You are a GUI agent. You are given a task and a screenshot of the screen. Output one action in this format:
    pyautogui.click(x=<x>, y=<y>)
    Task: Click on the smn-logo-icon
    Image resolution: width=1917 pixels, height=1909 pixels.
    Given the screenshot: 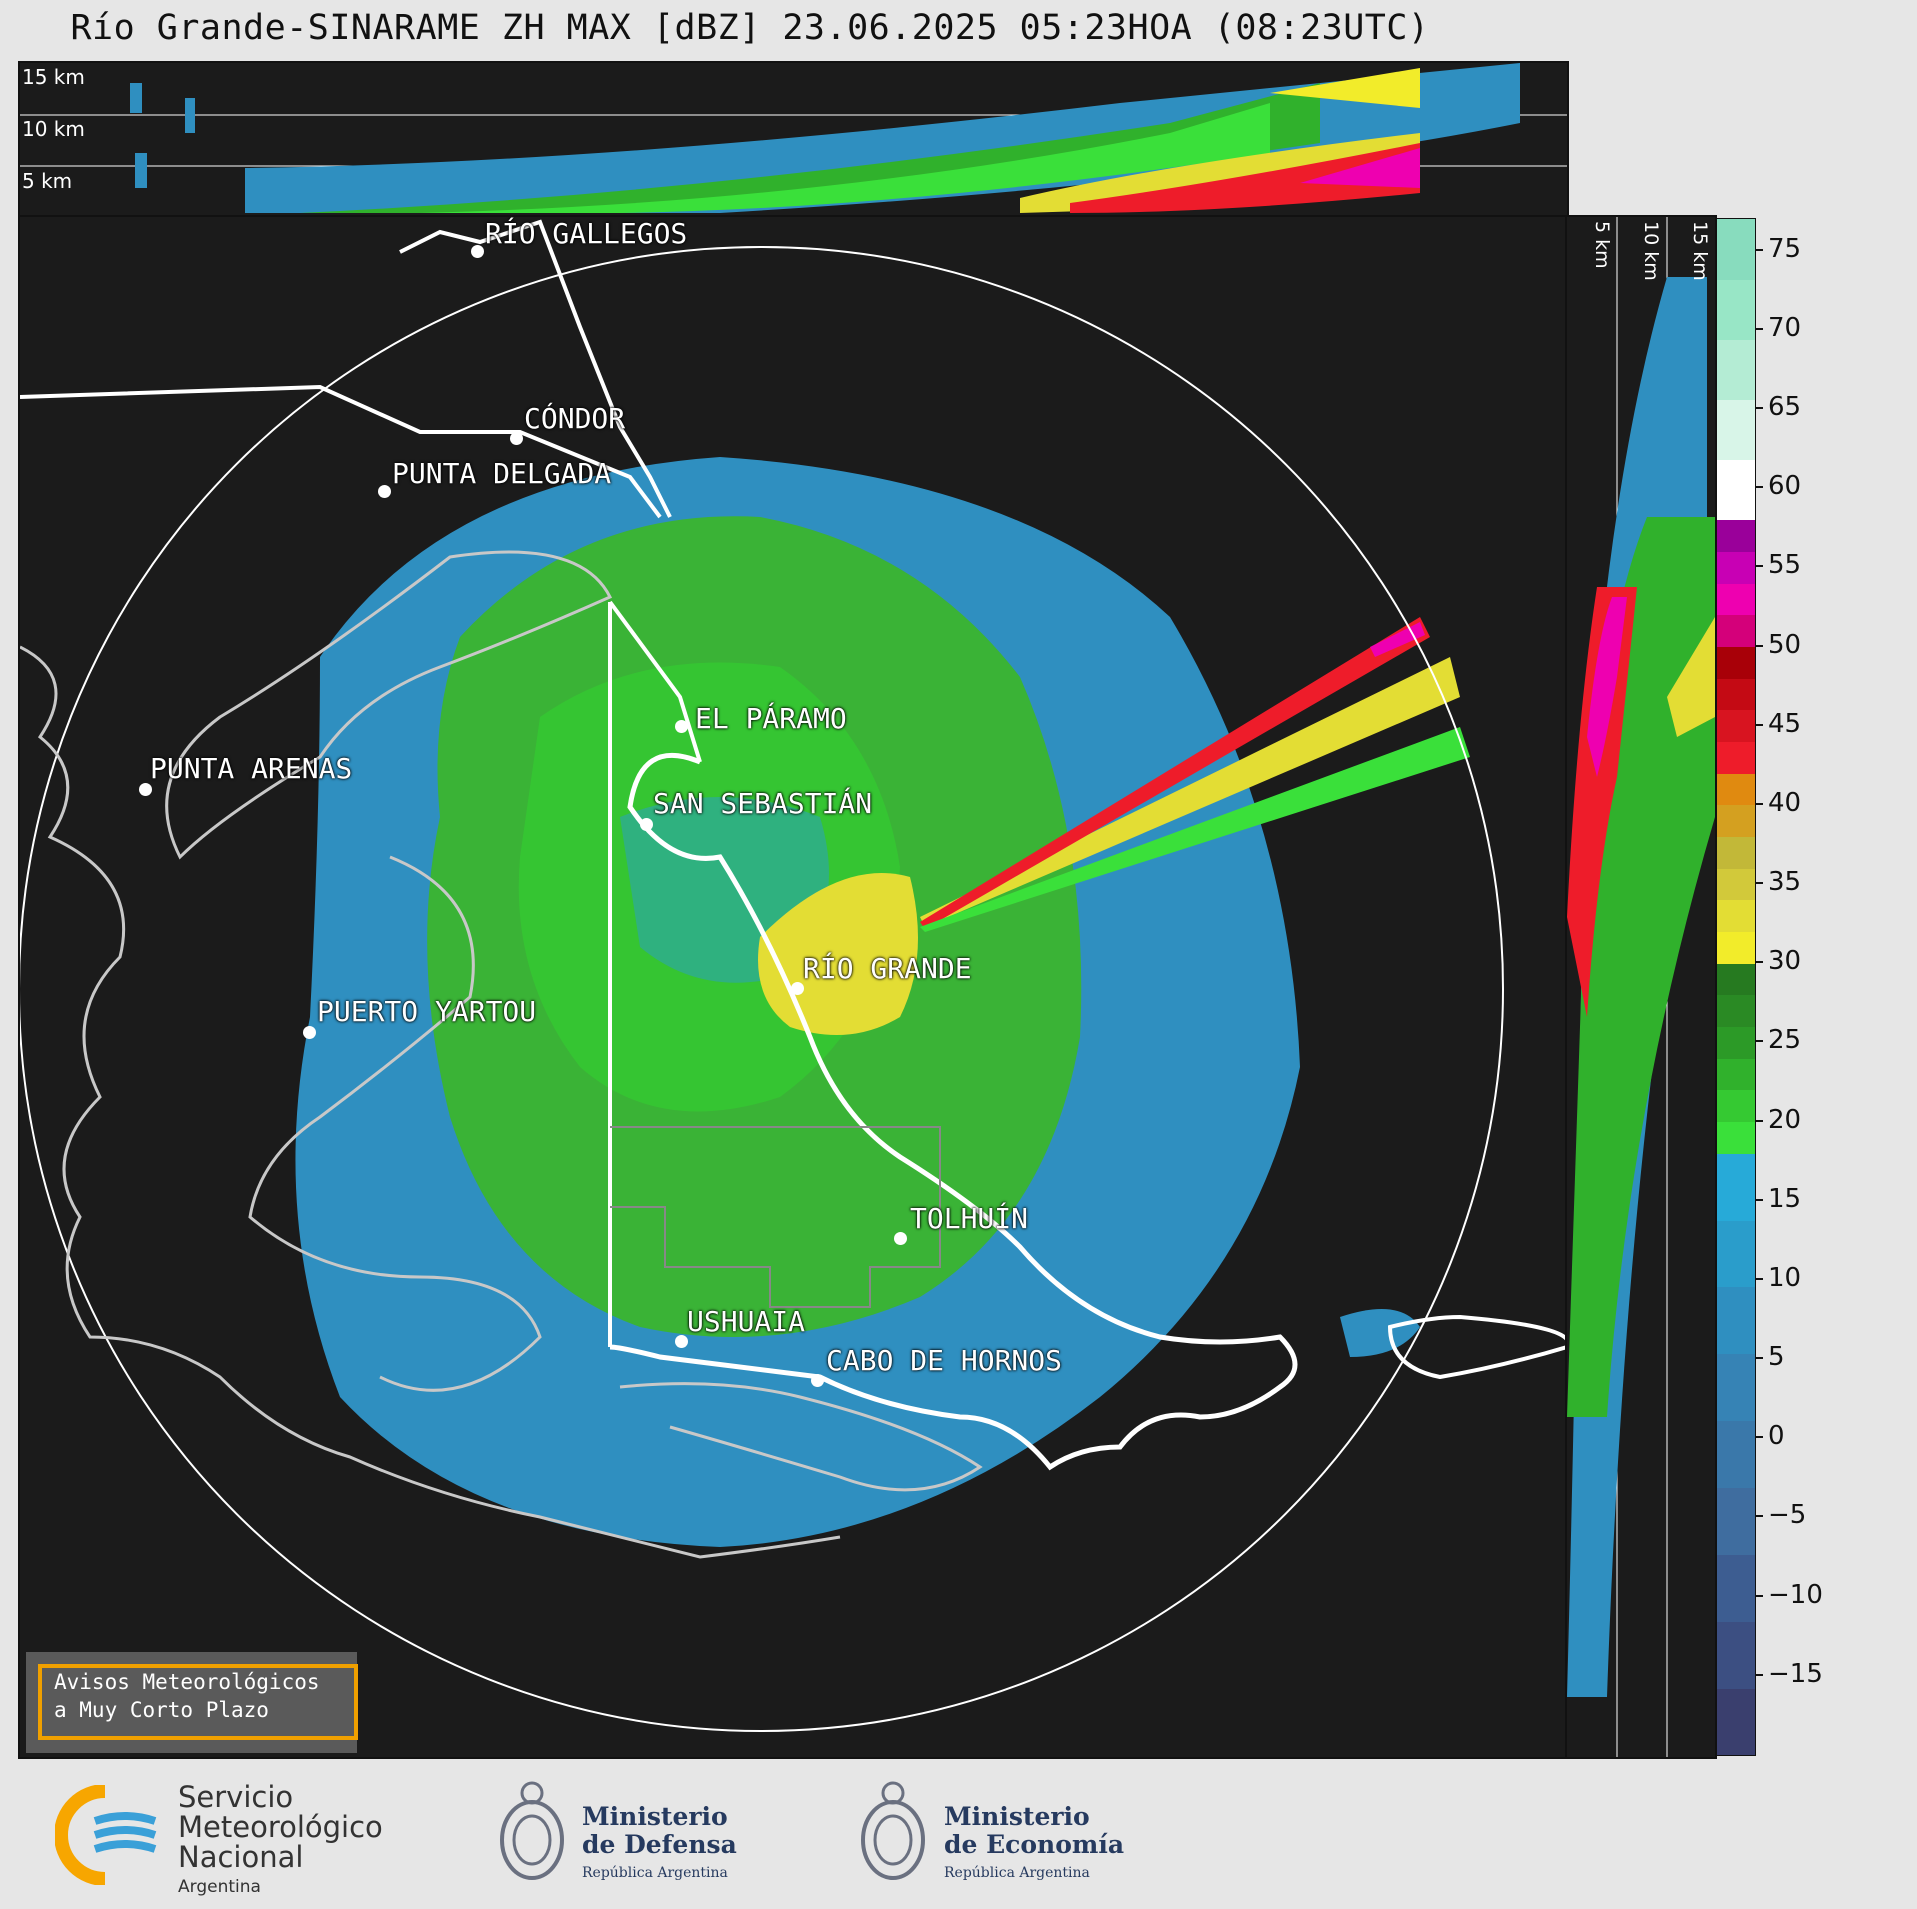 What is the action you would take?
    pyautogui.click(x=110, y=1835)
    